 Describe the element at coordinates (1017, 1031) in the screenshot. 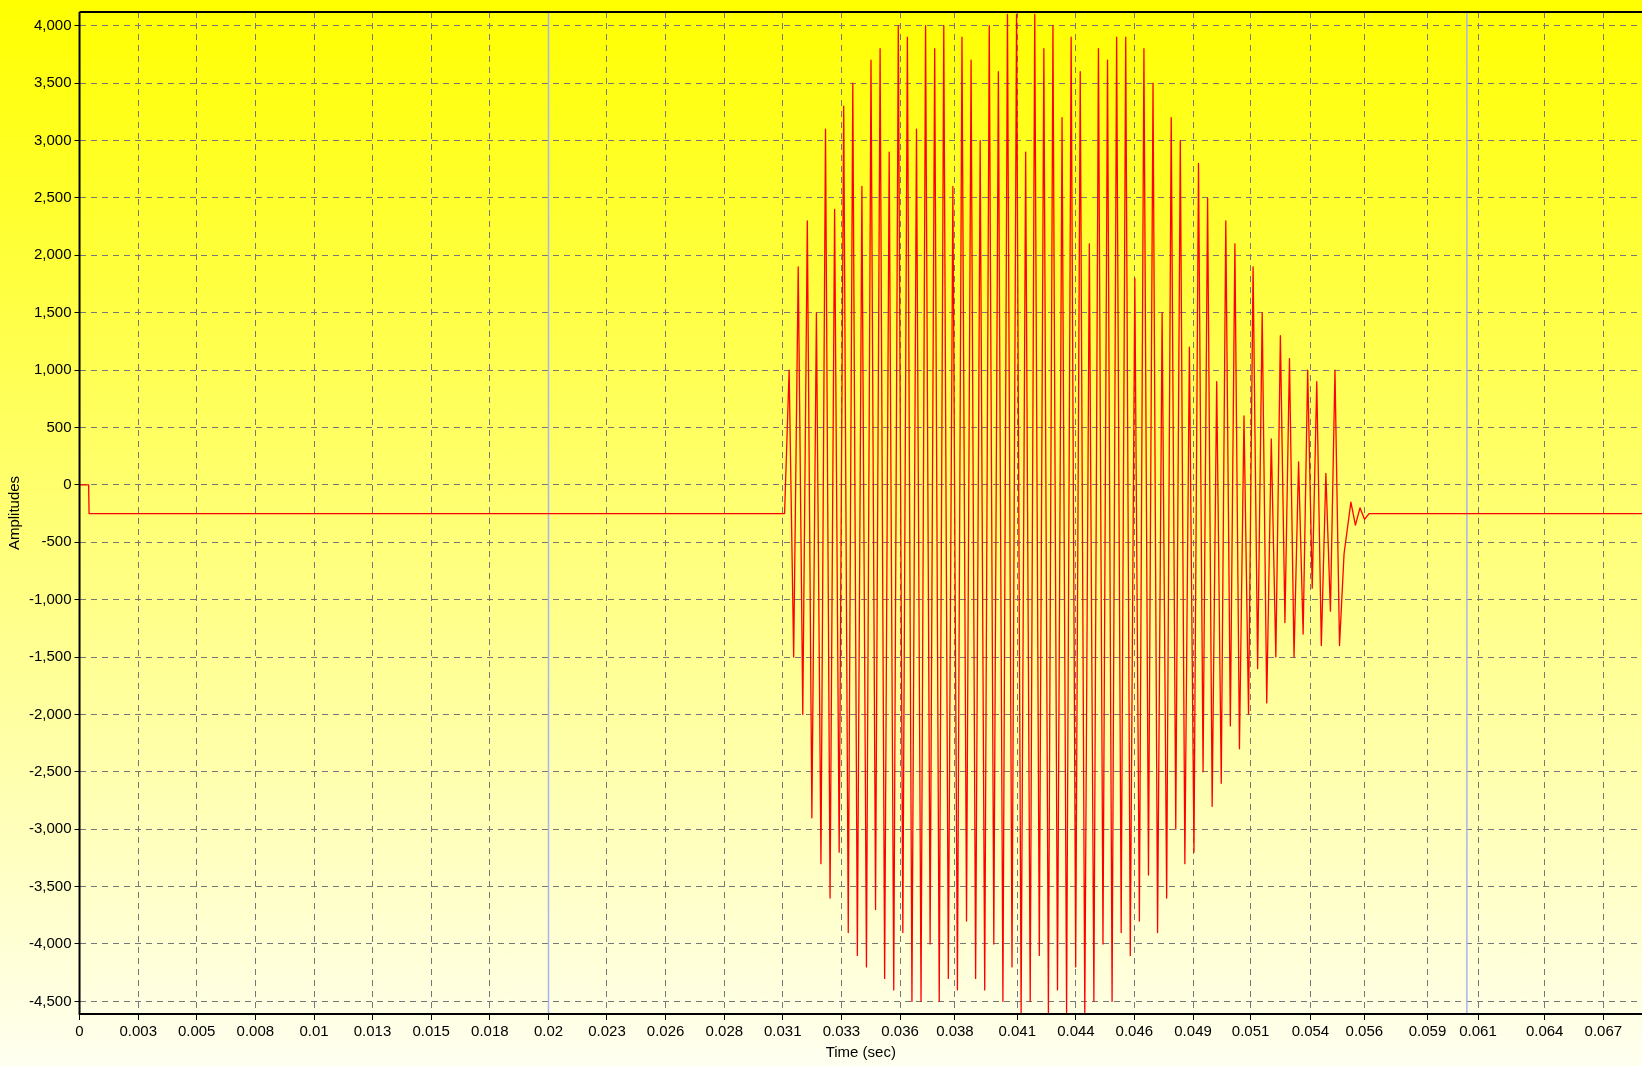

I see `x-tick-label: 0.041` at that location.